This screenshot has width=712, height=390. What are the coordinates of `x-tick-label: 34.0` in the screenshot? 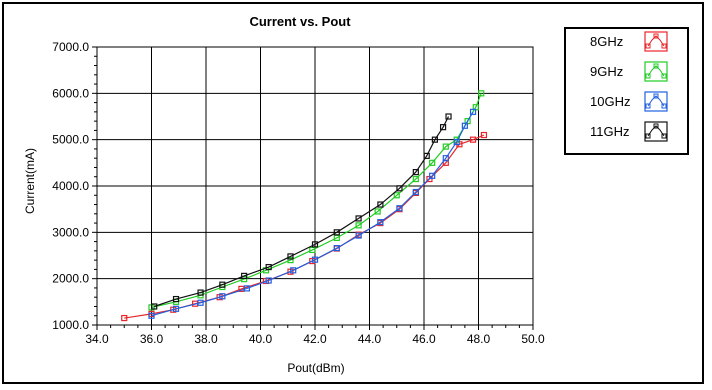 It's located at (97, 339).